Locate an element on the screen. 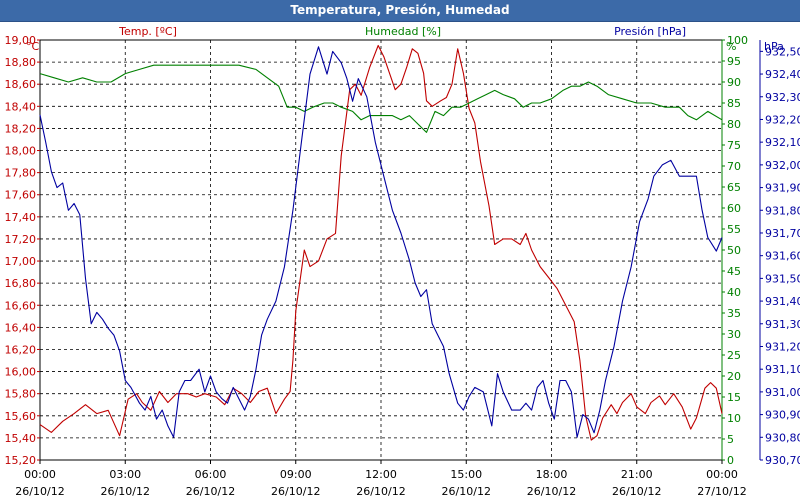 The image size is (800, 500). temp-tick-label: 18,00 is located at coordinates (21, 151).